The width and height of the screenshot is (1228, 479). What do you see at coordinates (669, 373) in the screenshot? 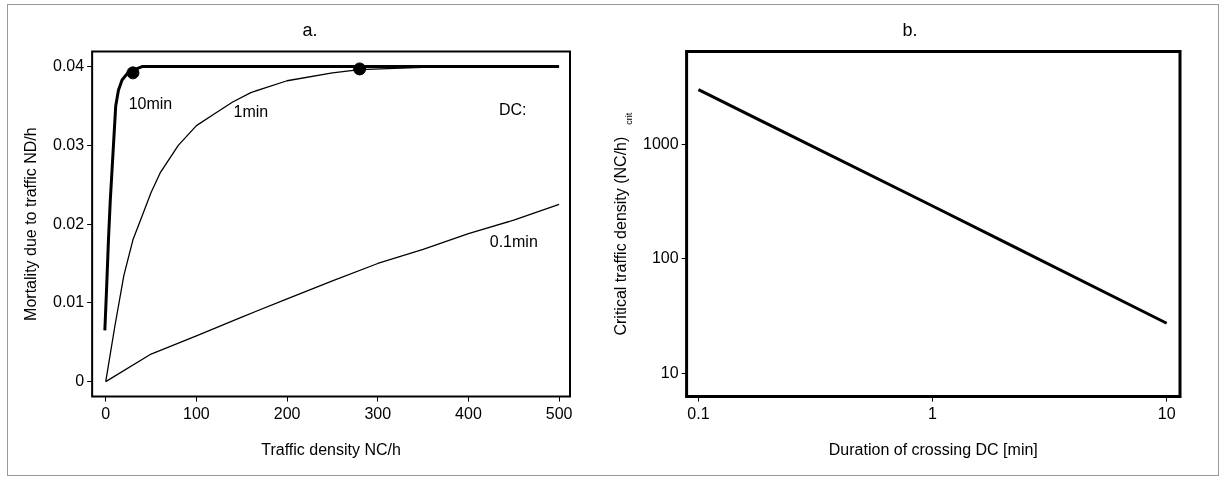
I see `y-tick-label: 10` at bounding box center [669, 373].